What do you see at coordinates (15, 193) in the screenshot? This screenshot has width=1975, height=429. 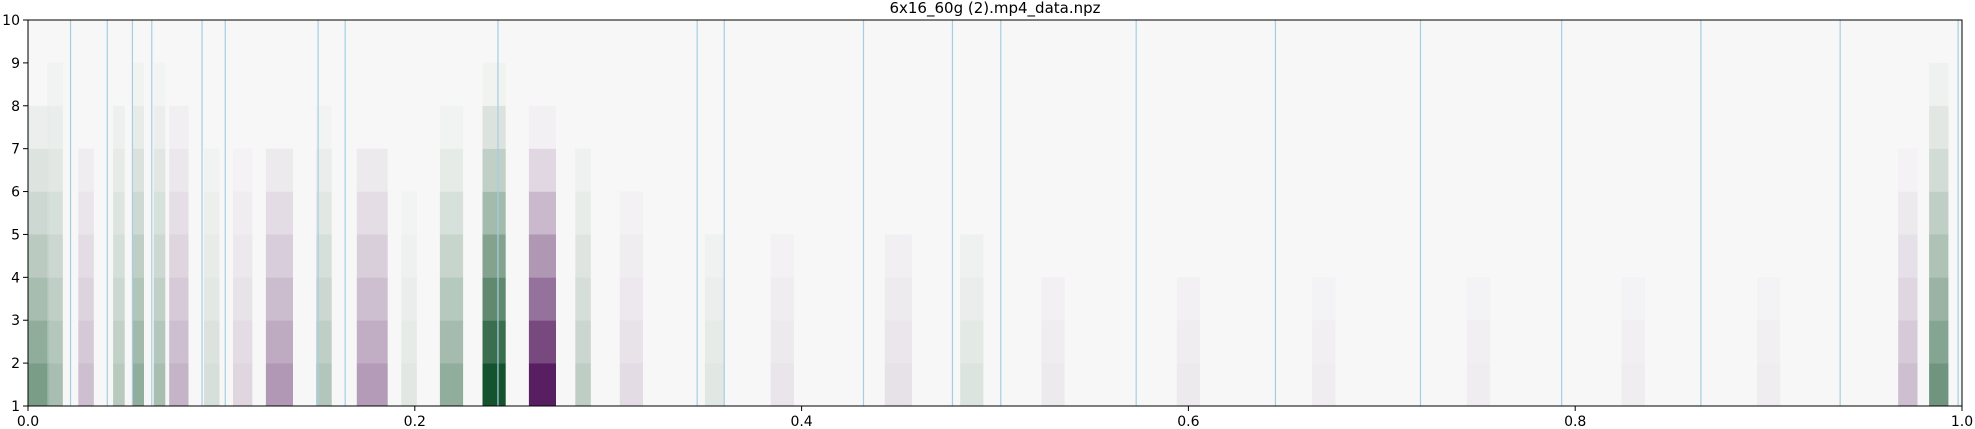 I see `y-tick-label: 6` at bounding box center [15, 193].